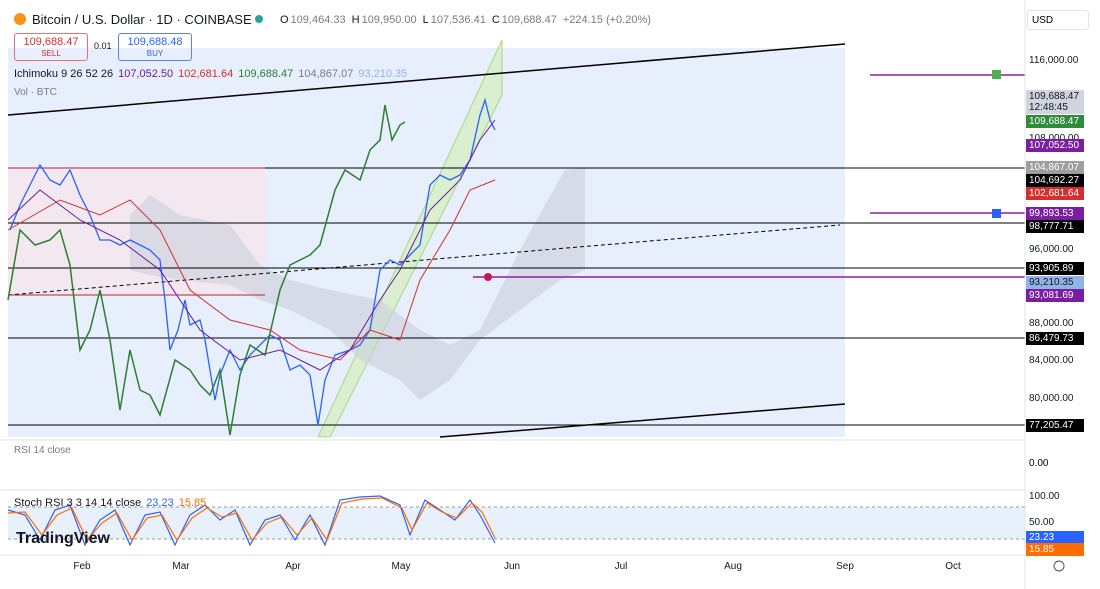 Image resolution: width=1100 pixels, height=589 pixels. What do you see at coordinates (136, 231) in the screenshot?
I see `range-lines` at bounding box center [136, 231].